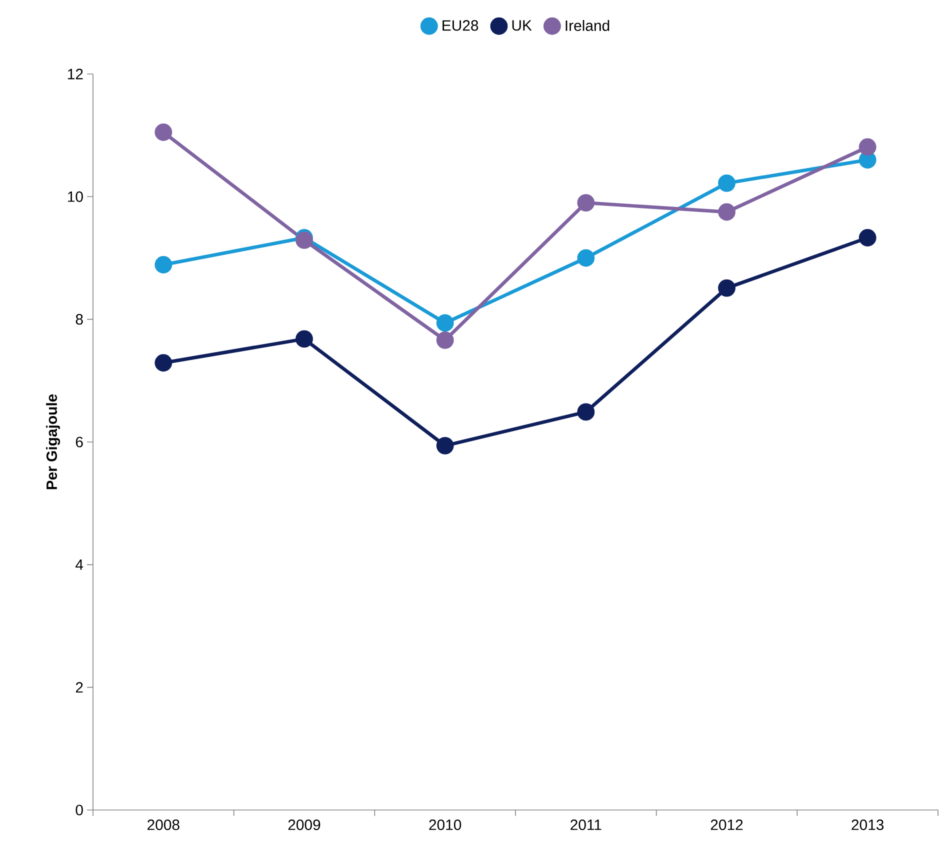 Image resolution: width=940 pixels, height=858 pixels. Describe the element at coordinates (75, 196) in the screenshot. I see `y-tick-label: 10` at that location.